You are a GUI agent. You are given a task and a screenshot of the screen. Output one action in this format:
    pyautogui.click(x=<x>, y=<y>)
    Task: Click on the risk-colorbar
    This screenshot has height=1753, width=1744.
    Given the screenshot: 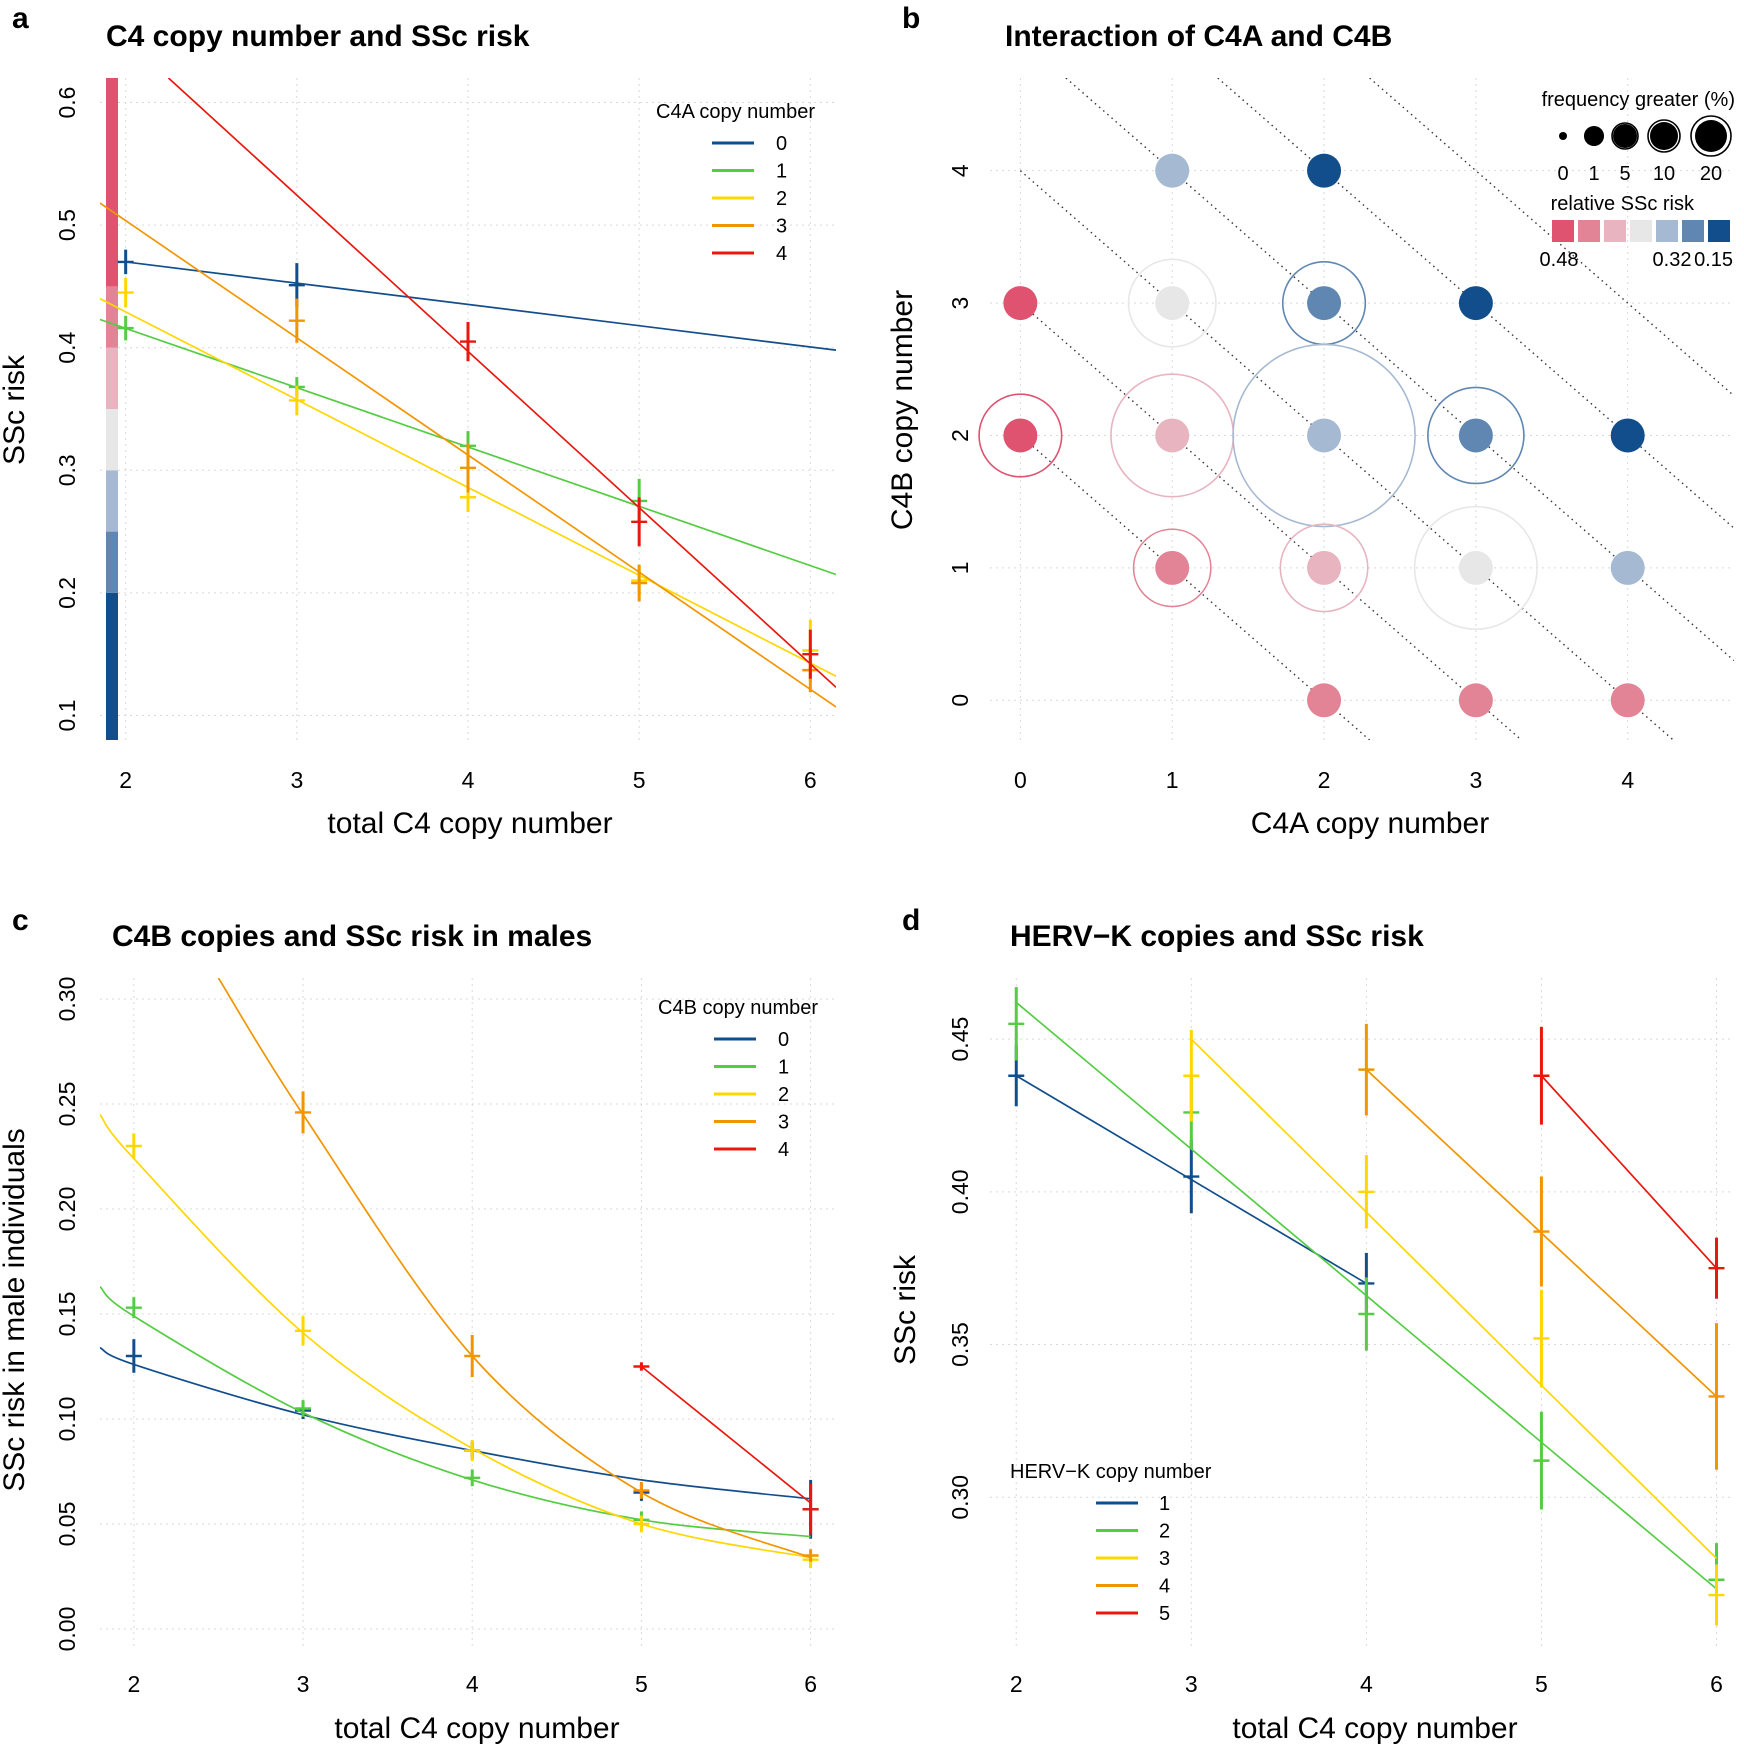 What is the action you would take?
    pyautogui.click(x=112, y=409)
    